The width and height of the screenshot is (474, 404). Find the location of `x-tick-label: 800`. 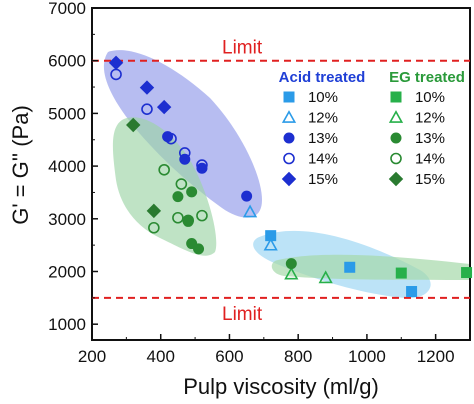

x-tick-label: 800 is located at coordinates (298, 356).